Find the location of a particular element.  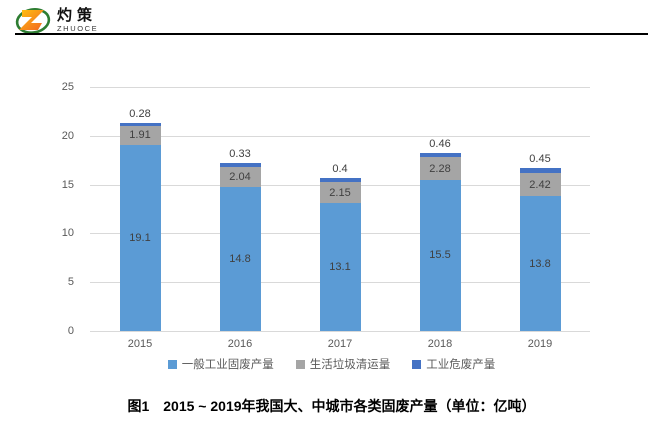

bar-value-label: 2.28 is located at coordinates (440, 168).